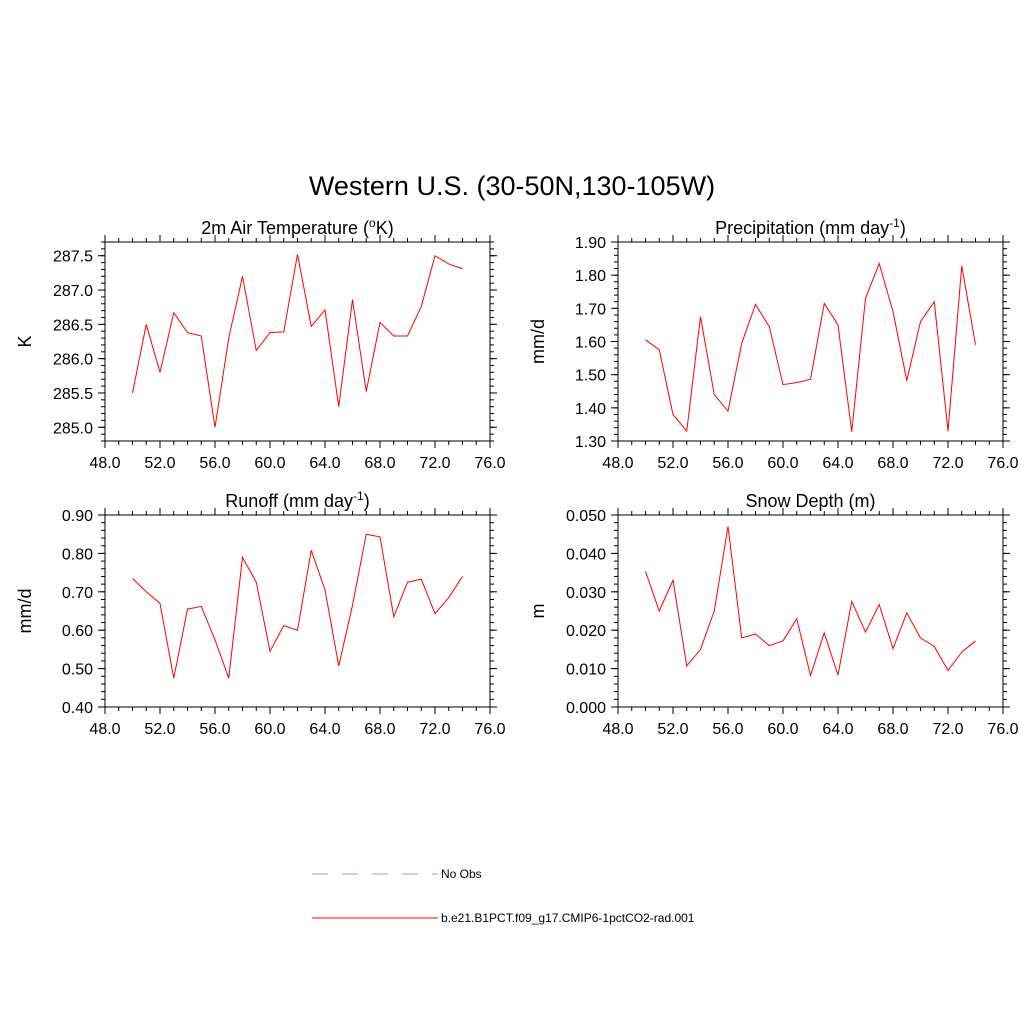 The image size is (1024, 1024). Describe the element at coordinates (512, 186) in the screenshot. I see `figure-title: Western U.S. (30-50N,130-105W)` at that location.